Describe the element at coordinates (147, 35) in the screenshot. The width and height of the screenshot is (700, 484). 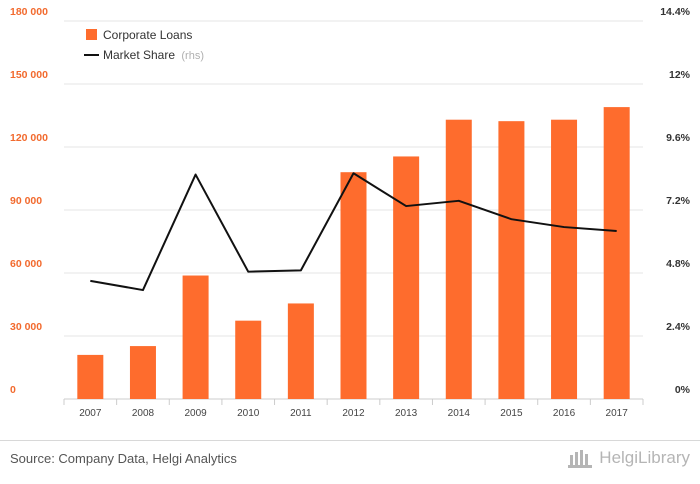
I see `legend-label-corporate-loans: Corporate Loans` at that location.